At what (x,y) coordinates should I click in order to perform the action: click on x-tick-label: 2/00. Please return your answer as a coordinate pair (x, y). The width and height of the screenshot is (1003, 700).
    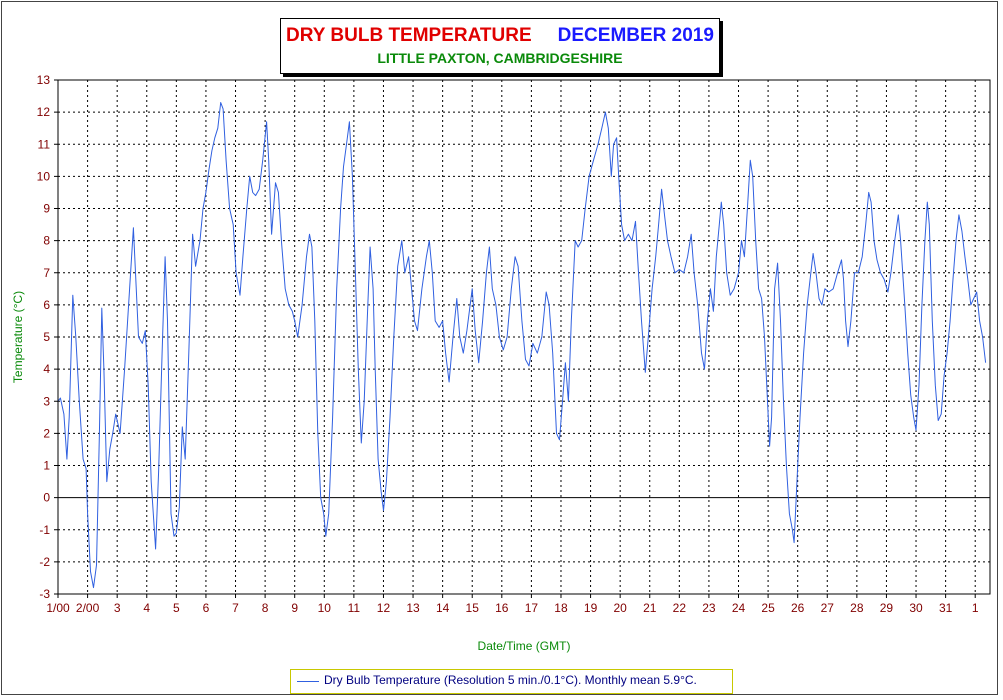
    Looking at the image, I should click on (88, 608).